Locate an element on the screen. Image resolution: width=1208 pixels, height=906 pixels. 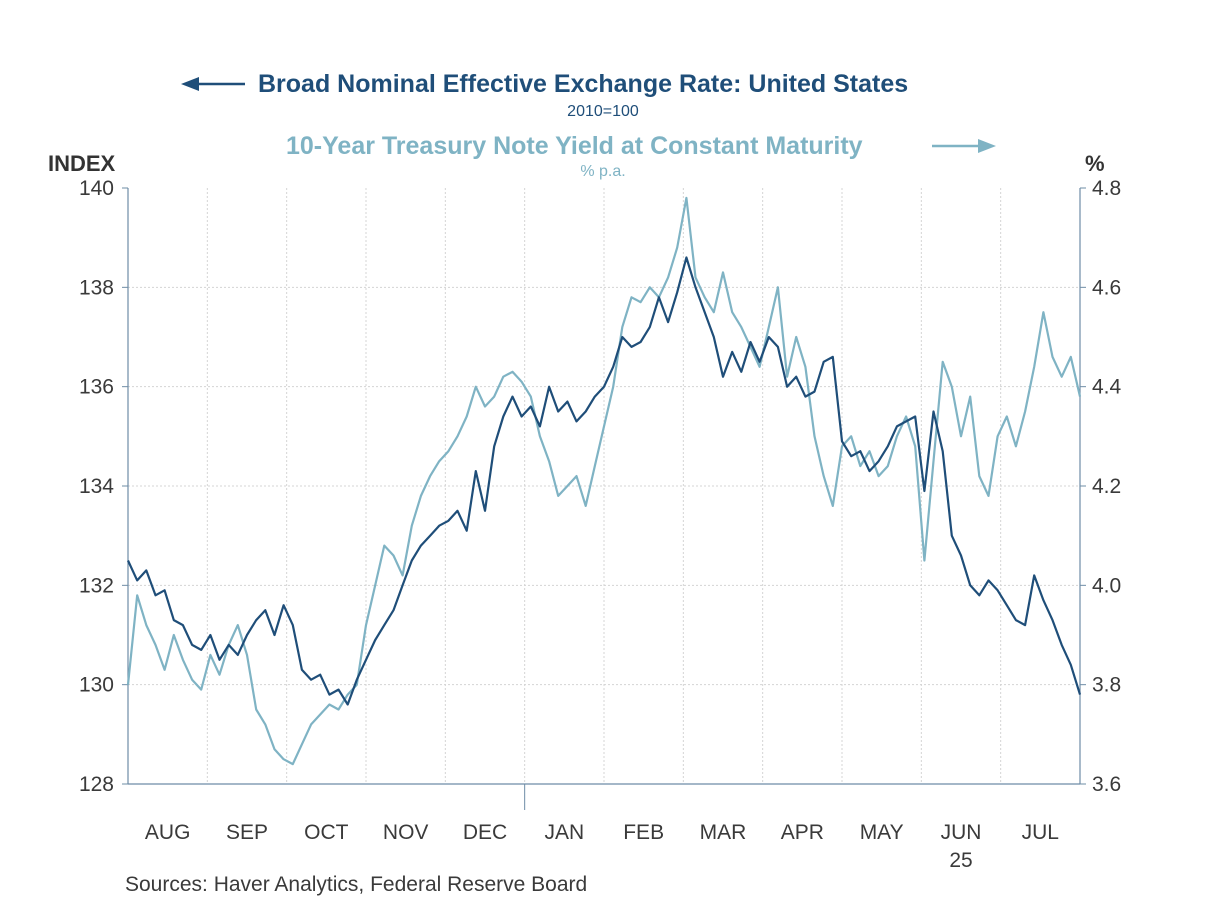
month-label: MAY is located at coordinates (882, 832).